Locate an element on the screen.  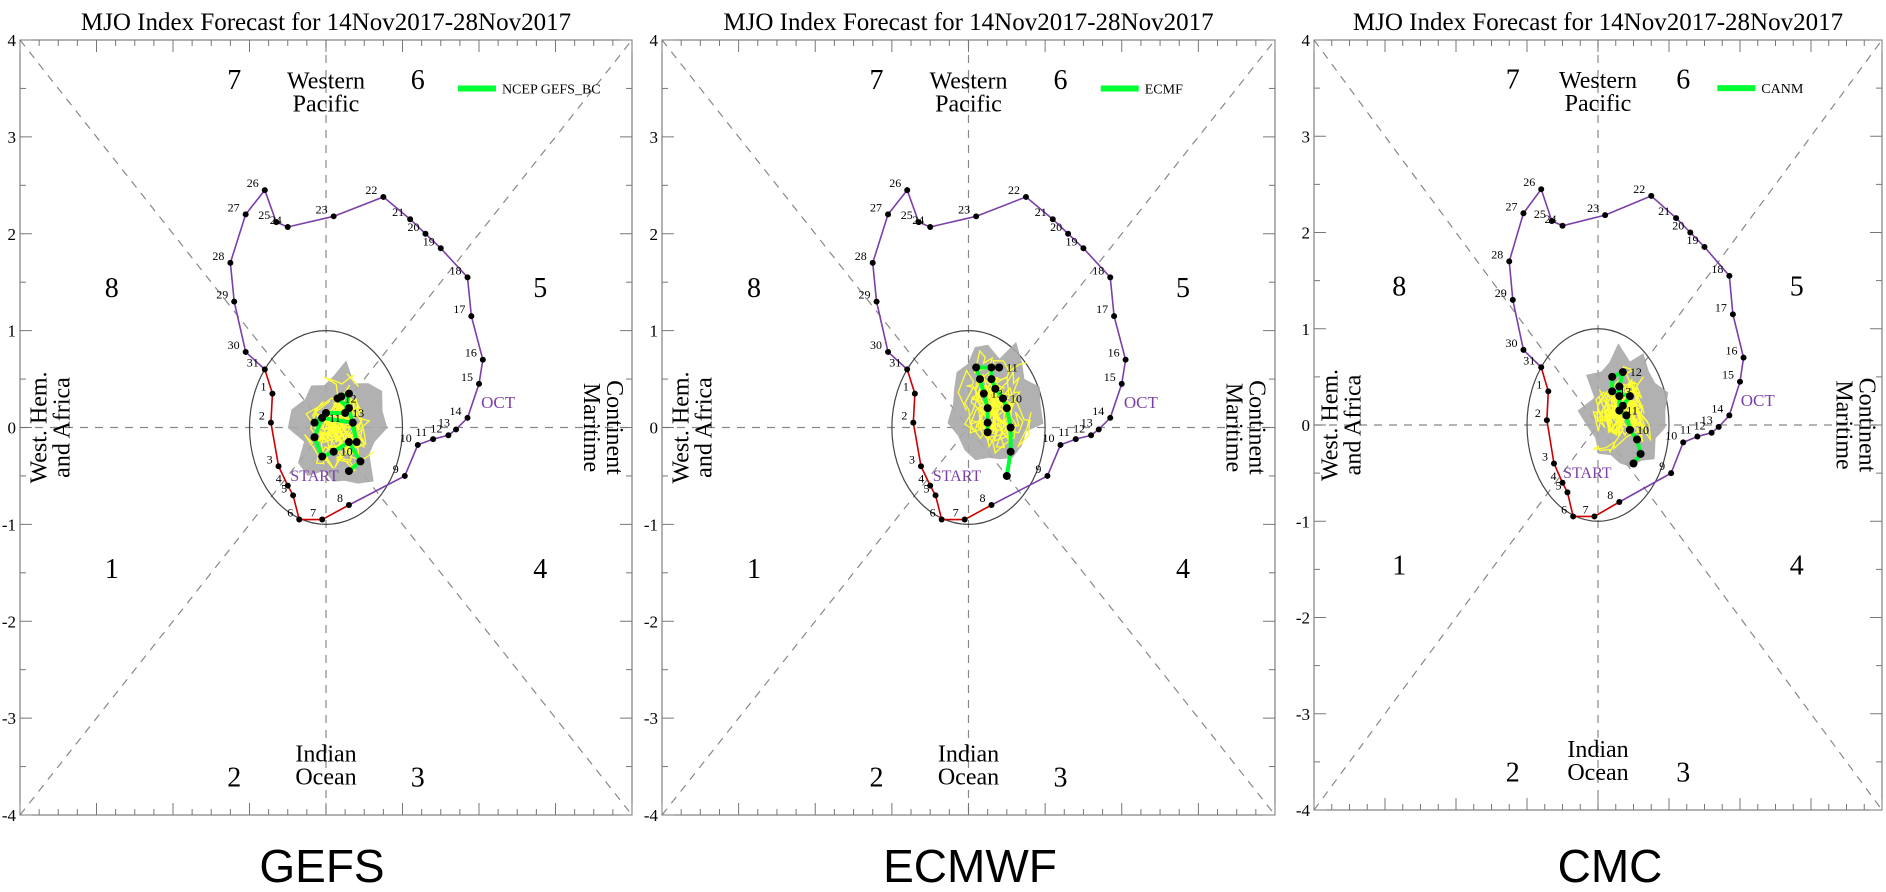
observed-oct-day-label: 26 is located at coordinates (895, 183).